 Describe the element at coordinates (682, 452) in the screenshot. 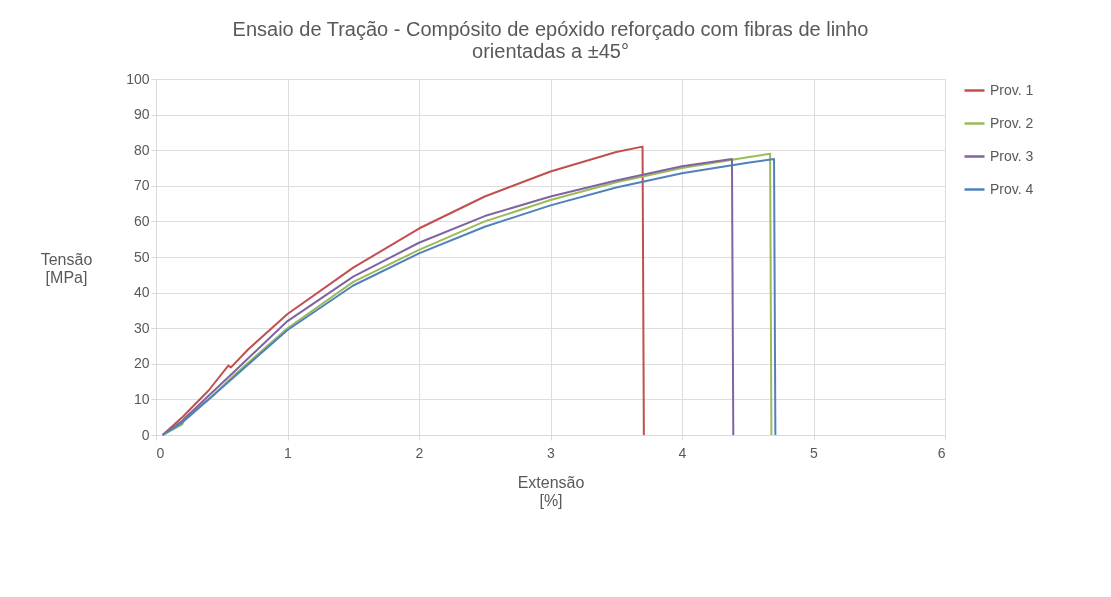

I see `x-tick-label: 4` at that location.